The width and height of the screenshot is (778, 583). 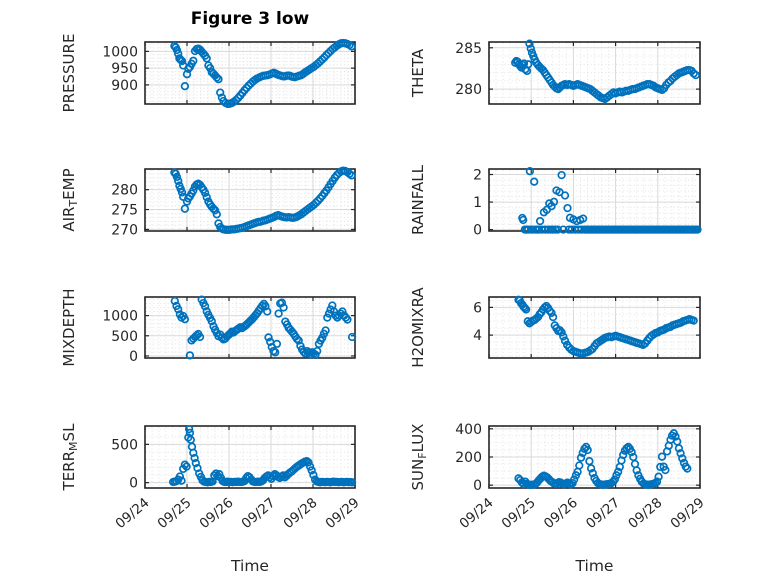 What do you see at coordinates (477, 176) in the screenshot?
I see `y-tick-label: 2` at bounding box center [477, 176].